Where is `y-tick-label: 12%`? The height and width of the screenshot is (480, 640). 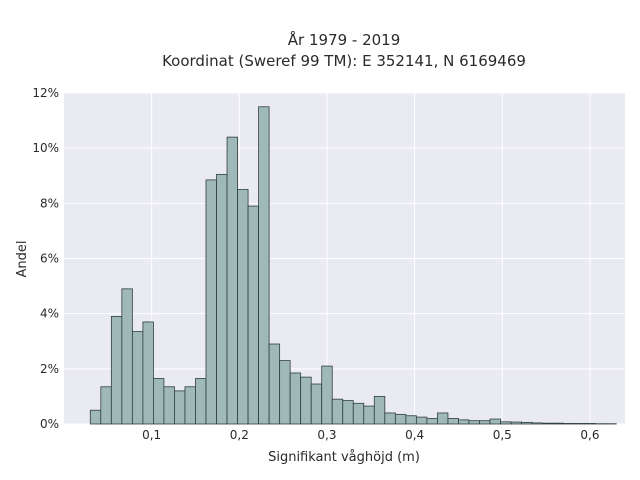
y-tick-label: 12% is located at coordinates (45, 93).